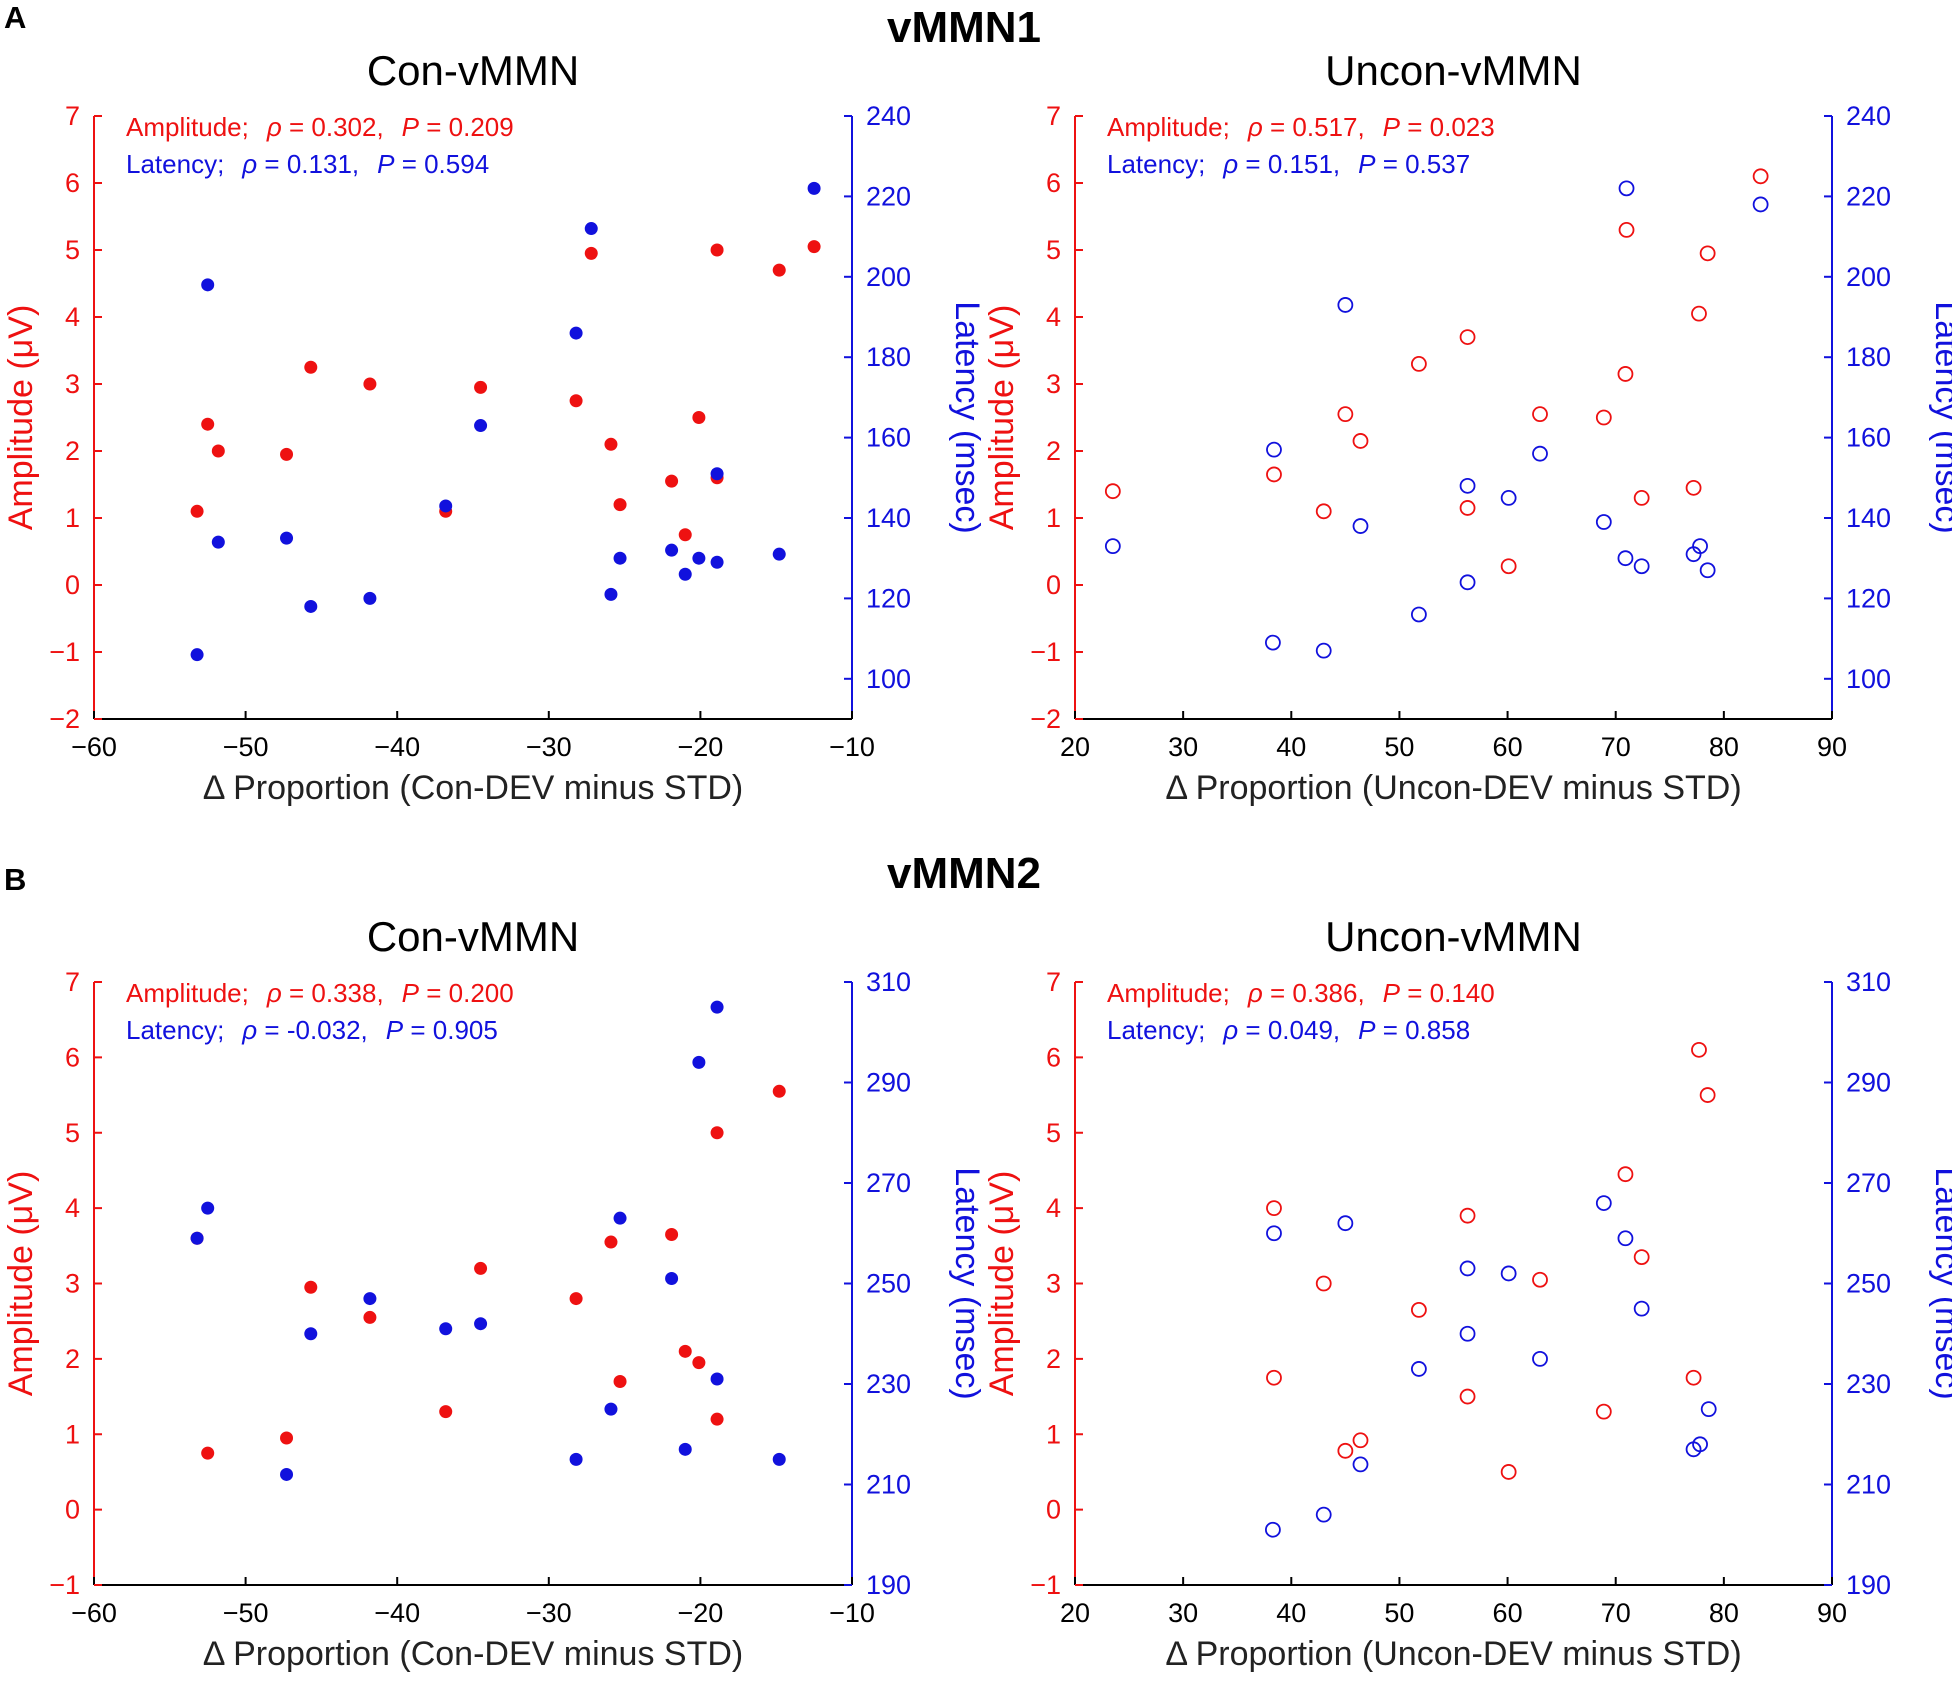 The image size is (1952, 1682). I want to click on amplitude-stat-text: Amplitude; ρ = 0.517, P = 0.023, so click(1301, 127).